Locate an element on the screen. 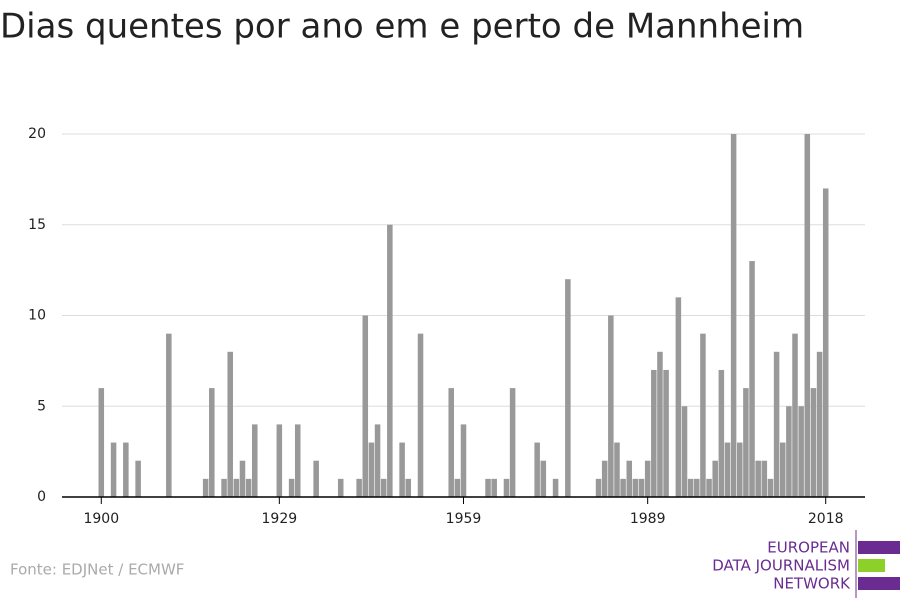 The width and height of the screenshot is (900, 600). logo: EUROPEAN DATA JOURNALISM NETWORK is located at coordinates (806, 564).